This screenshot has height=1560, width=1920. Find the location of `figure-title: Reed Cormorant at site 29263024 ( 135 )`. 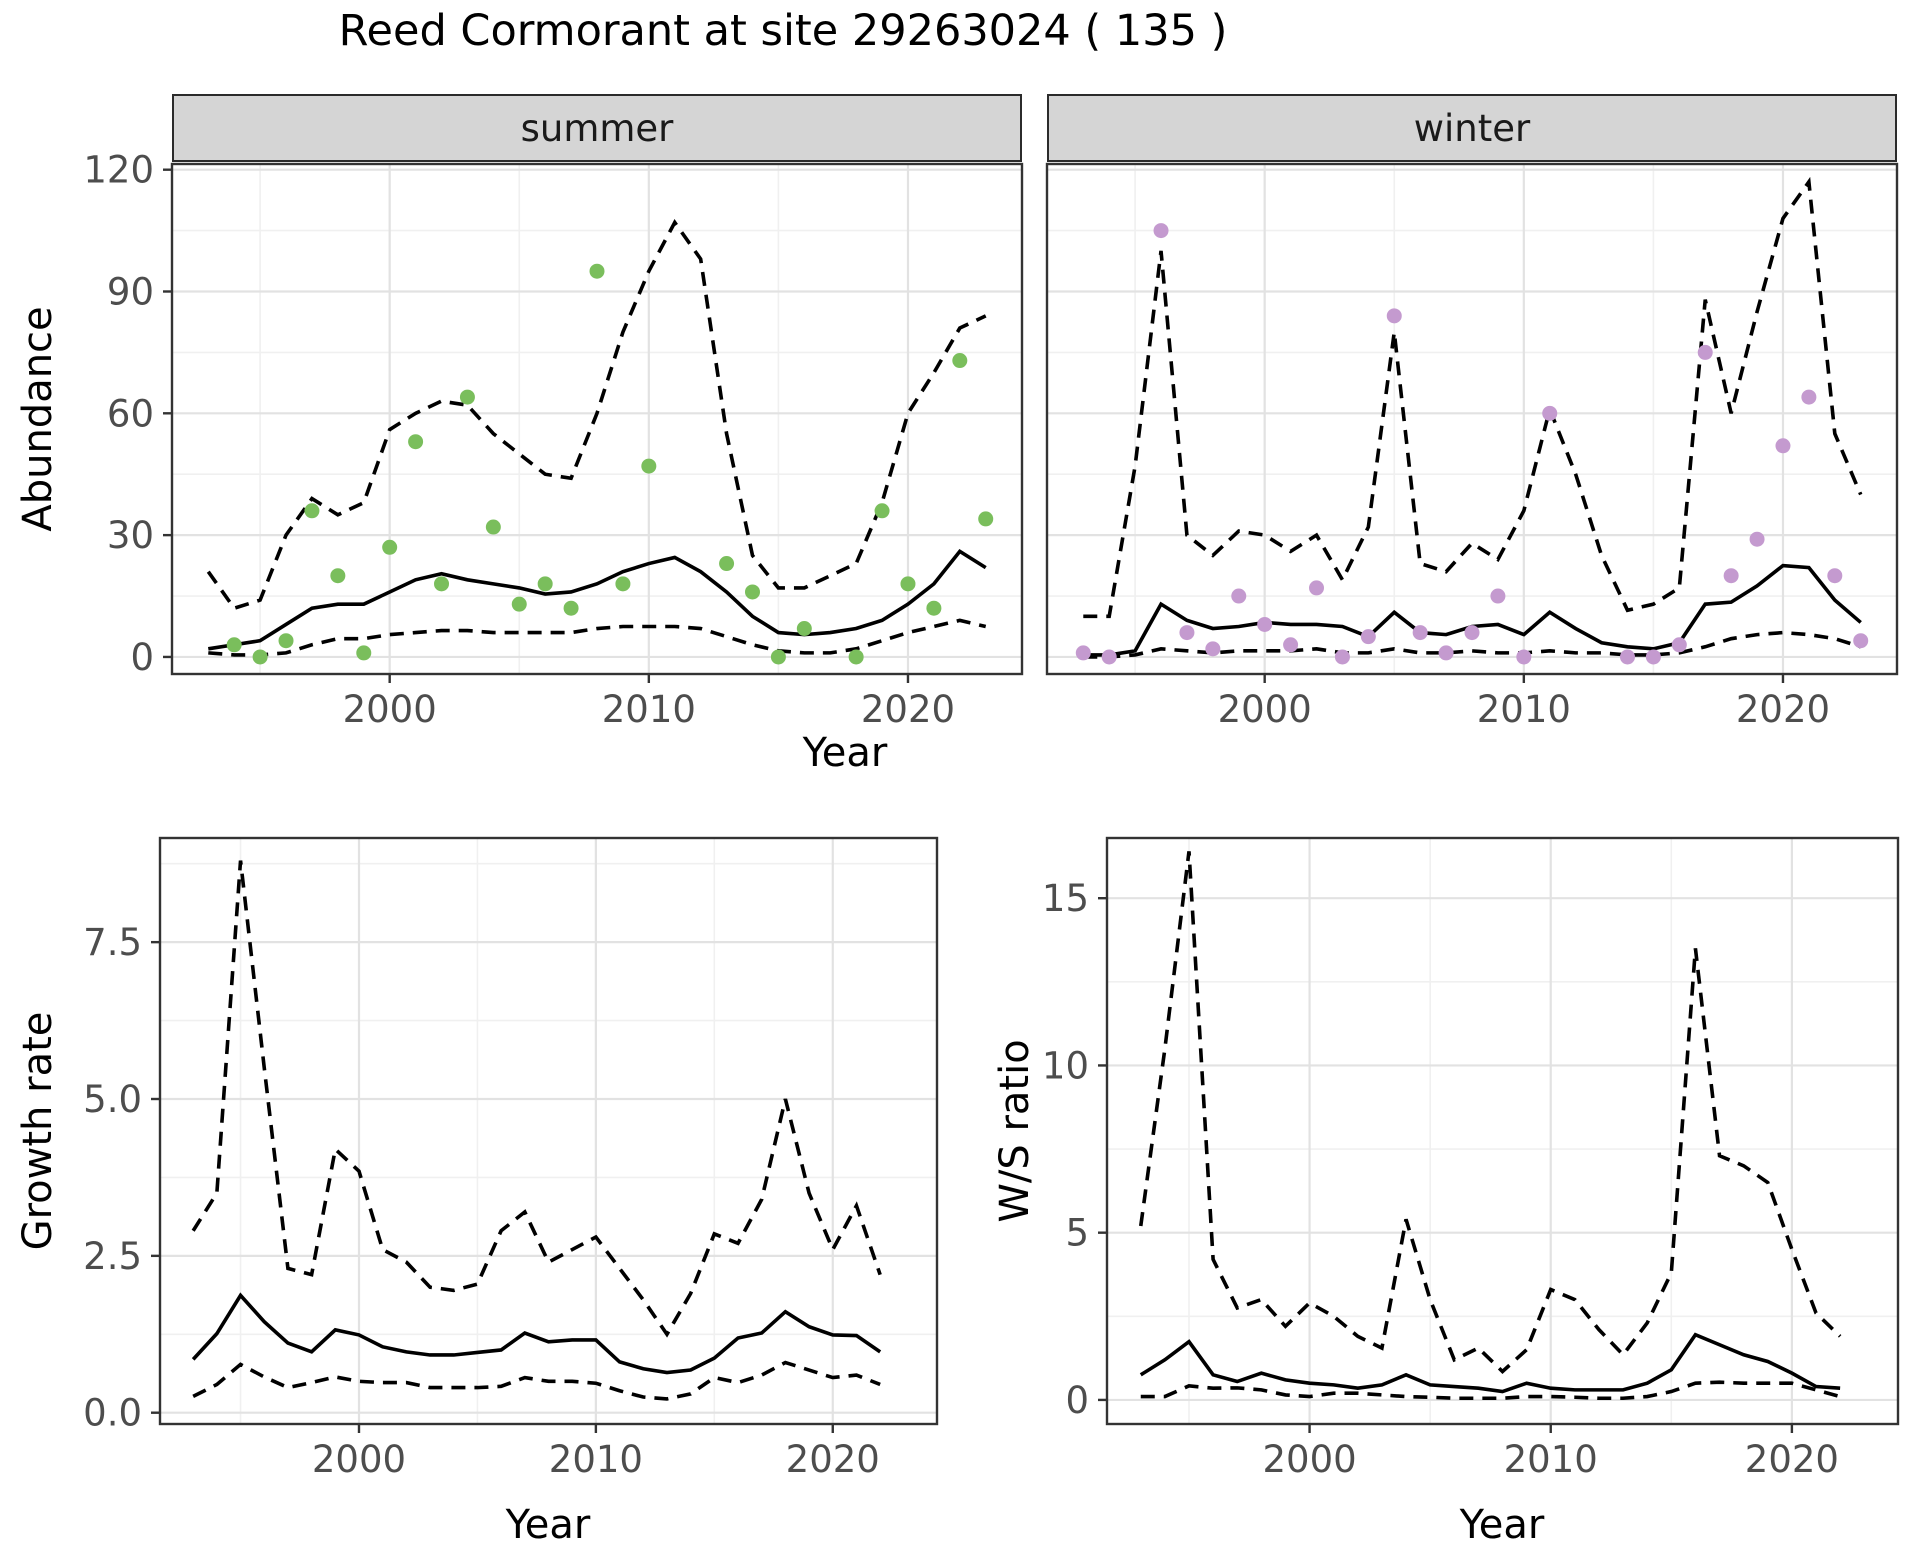

figure-title: Reed Cormorant at site 29263024 ( 135 ) is located at coordinates (783, 31).